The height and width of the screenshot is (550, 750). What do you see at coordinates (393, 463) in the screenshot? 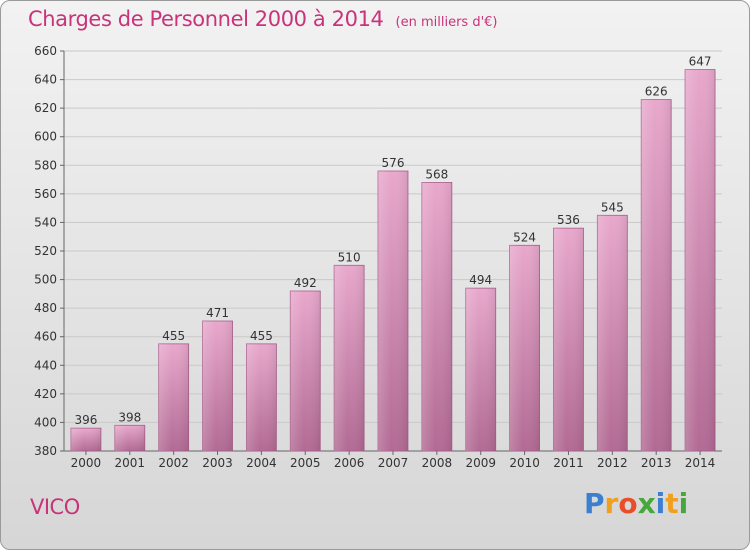
I see `x-tick-label: 2007` at bounding box center [393, 463].